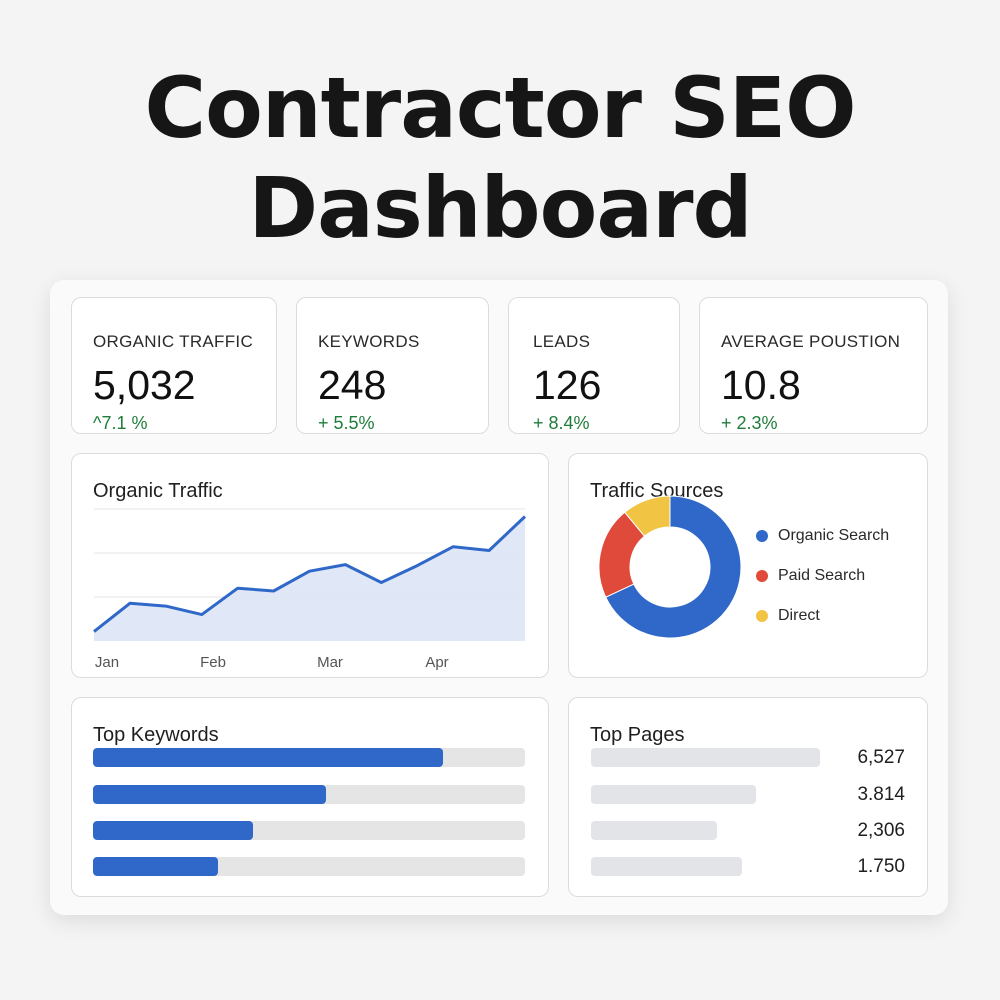  Describe the element at coordinates (120, 423) in the screenshot. I see `kpi-change: ^7.1 %` at that location.